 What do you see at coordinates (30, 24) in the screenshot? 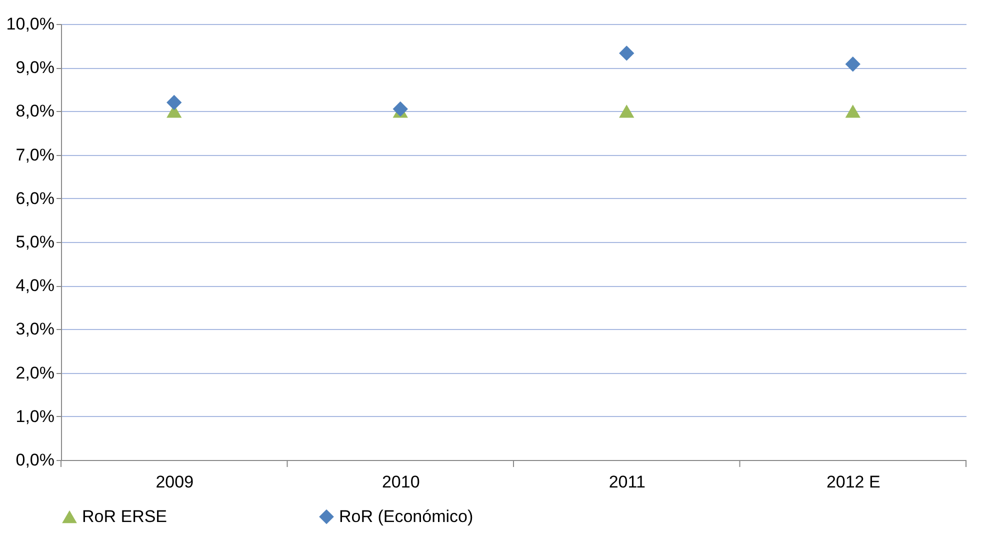
I see `y-tick-label: 10,0%` at bounding box center [30, 24].